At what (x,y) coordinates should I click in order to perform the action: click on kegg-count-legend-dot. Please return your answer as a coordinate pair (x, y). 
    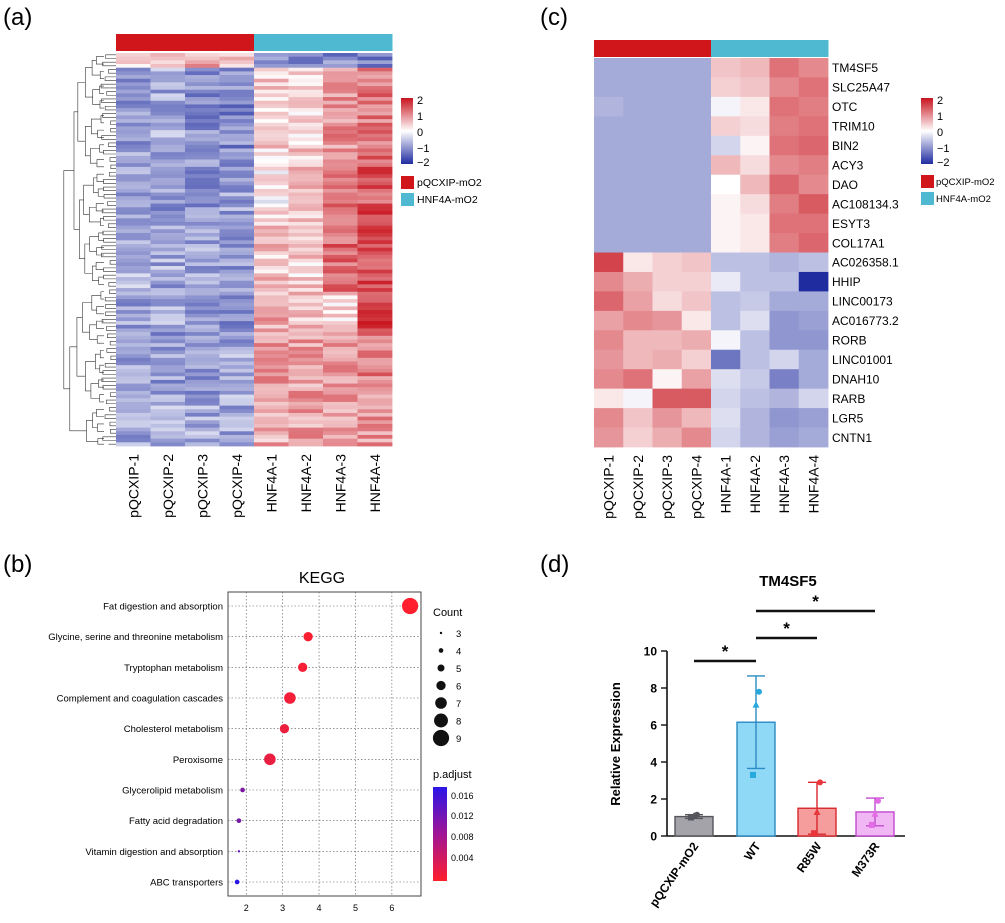
    Looking at the image, I should click on (441, 720).